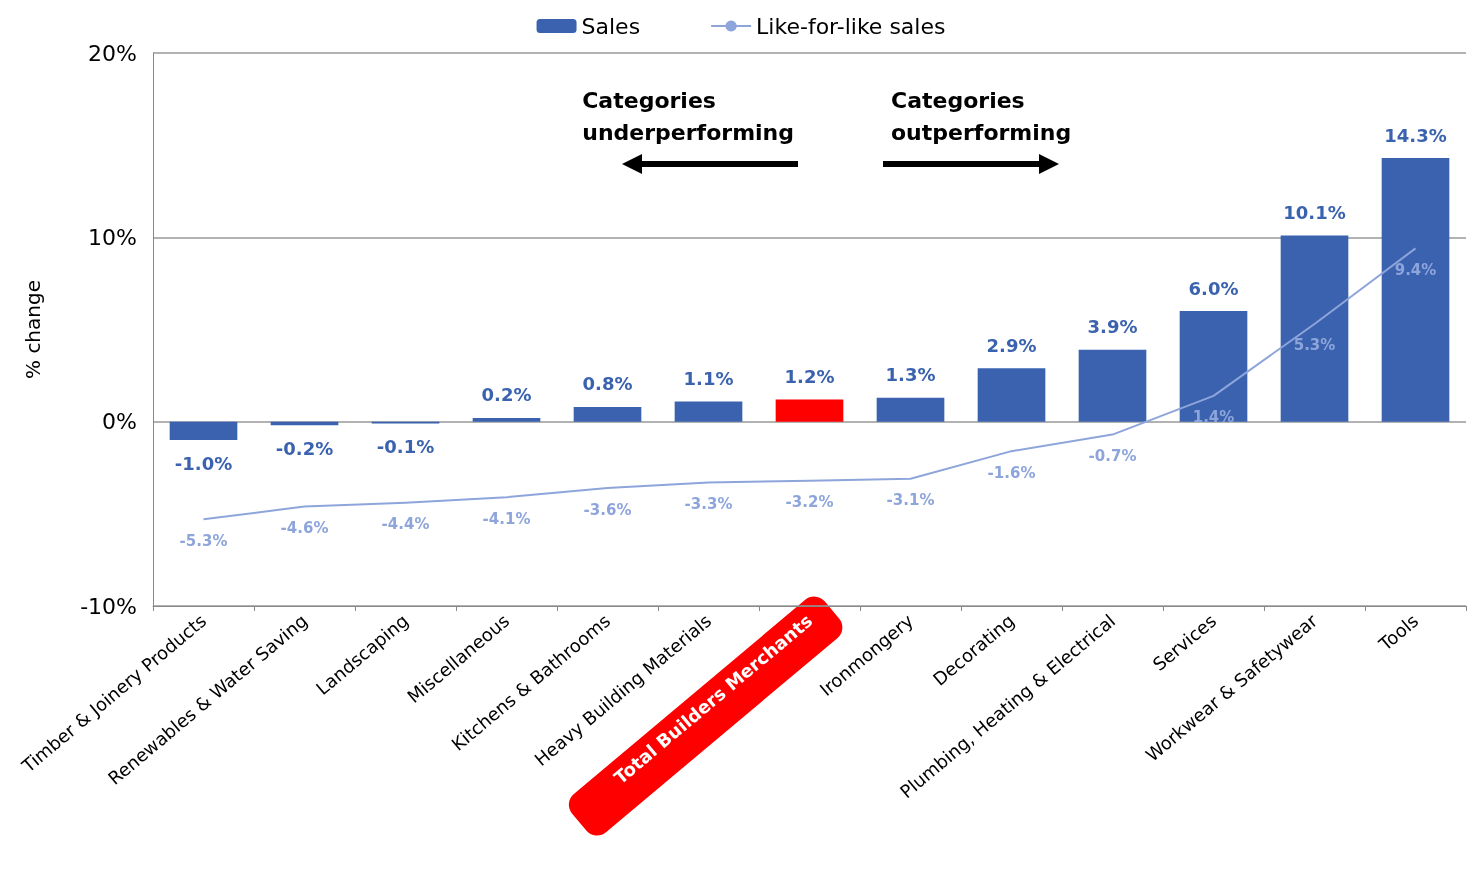 Image resolution: width=1482 pixels, height=882 pixels. What do you see at coordinates (506, 395) in the screenshot?
I see `data-label: 0.2%` at bounding box center [506, 395].